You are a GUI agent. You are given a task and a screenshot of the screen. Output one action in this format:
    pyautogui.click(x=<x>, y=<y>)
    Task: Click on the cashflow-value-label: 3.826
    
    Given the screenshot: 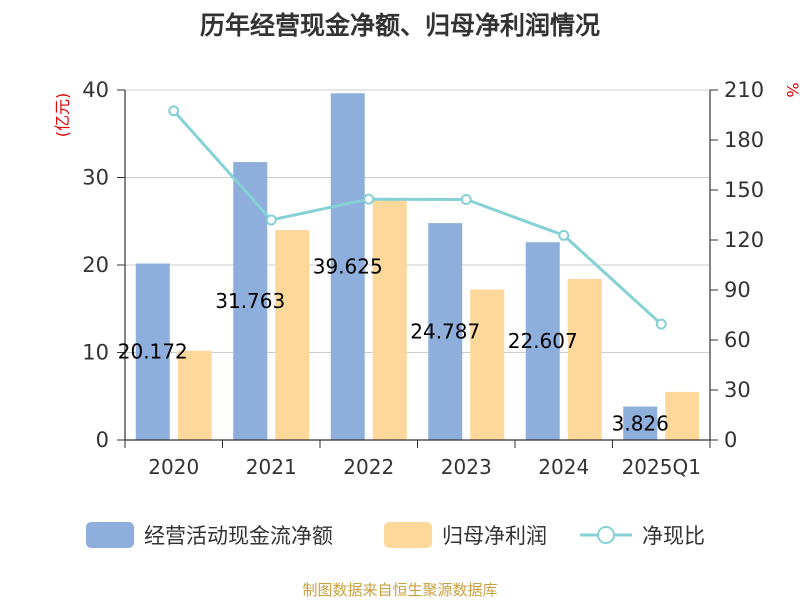 What is the action you would take?
    pyautogui.click(x=640, y=423)
    